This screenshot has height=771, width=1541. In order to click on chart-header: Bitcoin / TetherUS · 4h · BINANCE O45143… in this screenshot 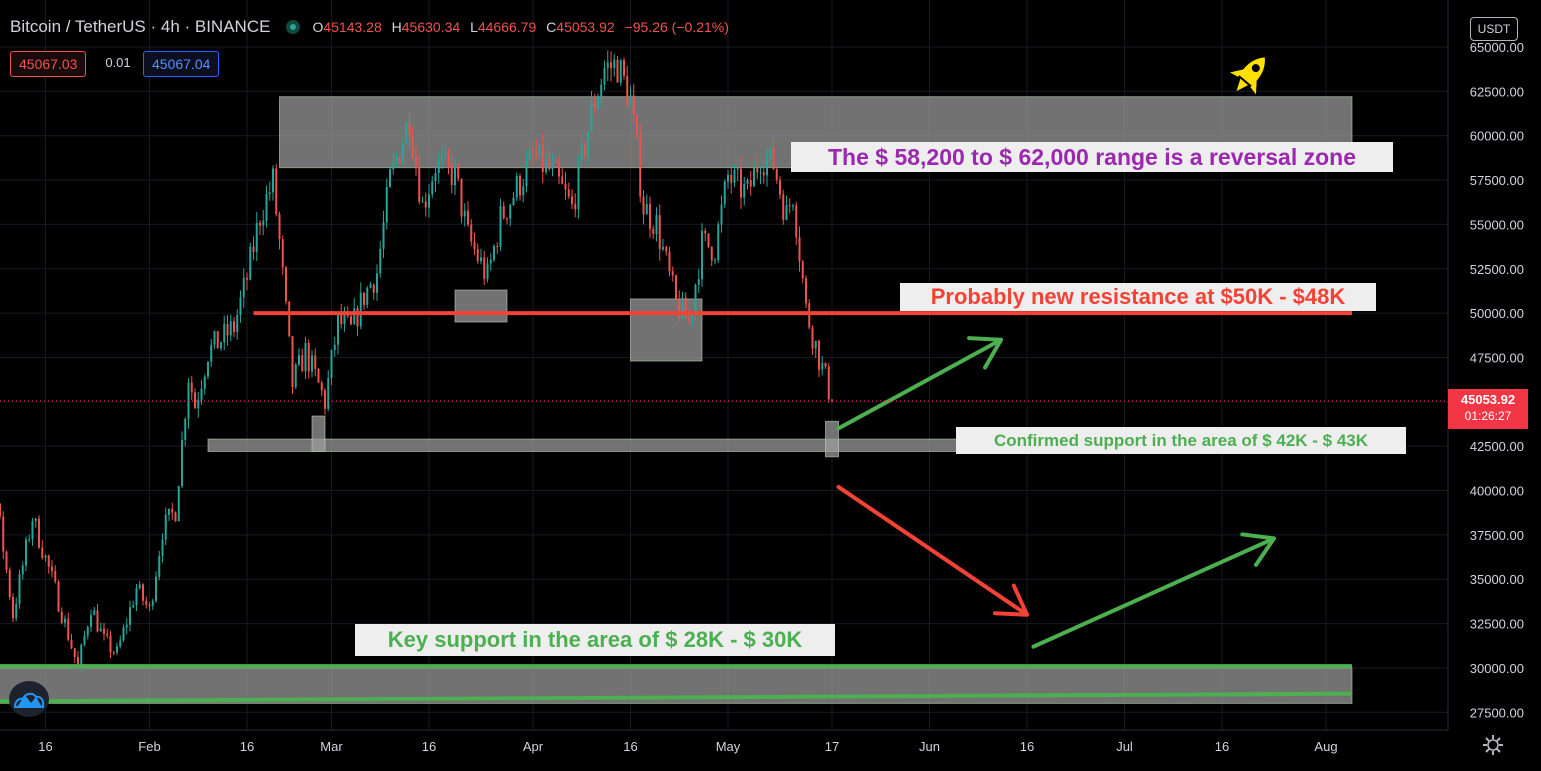, I will do `click(372, 27)`.